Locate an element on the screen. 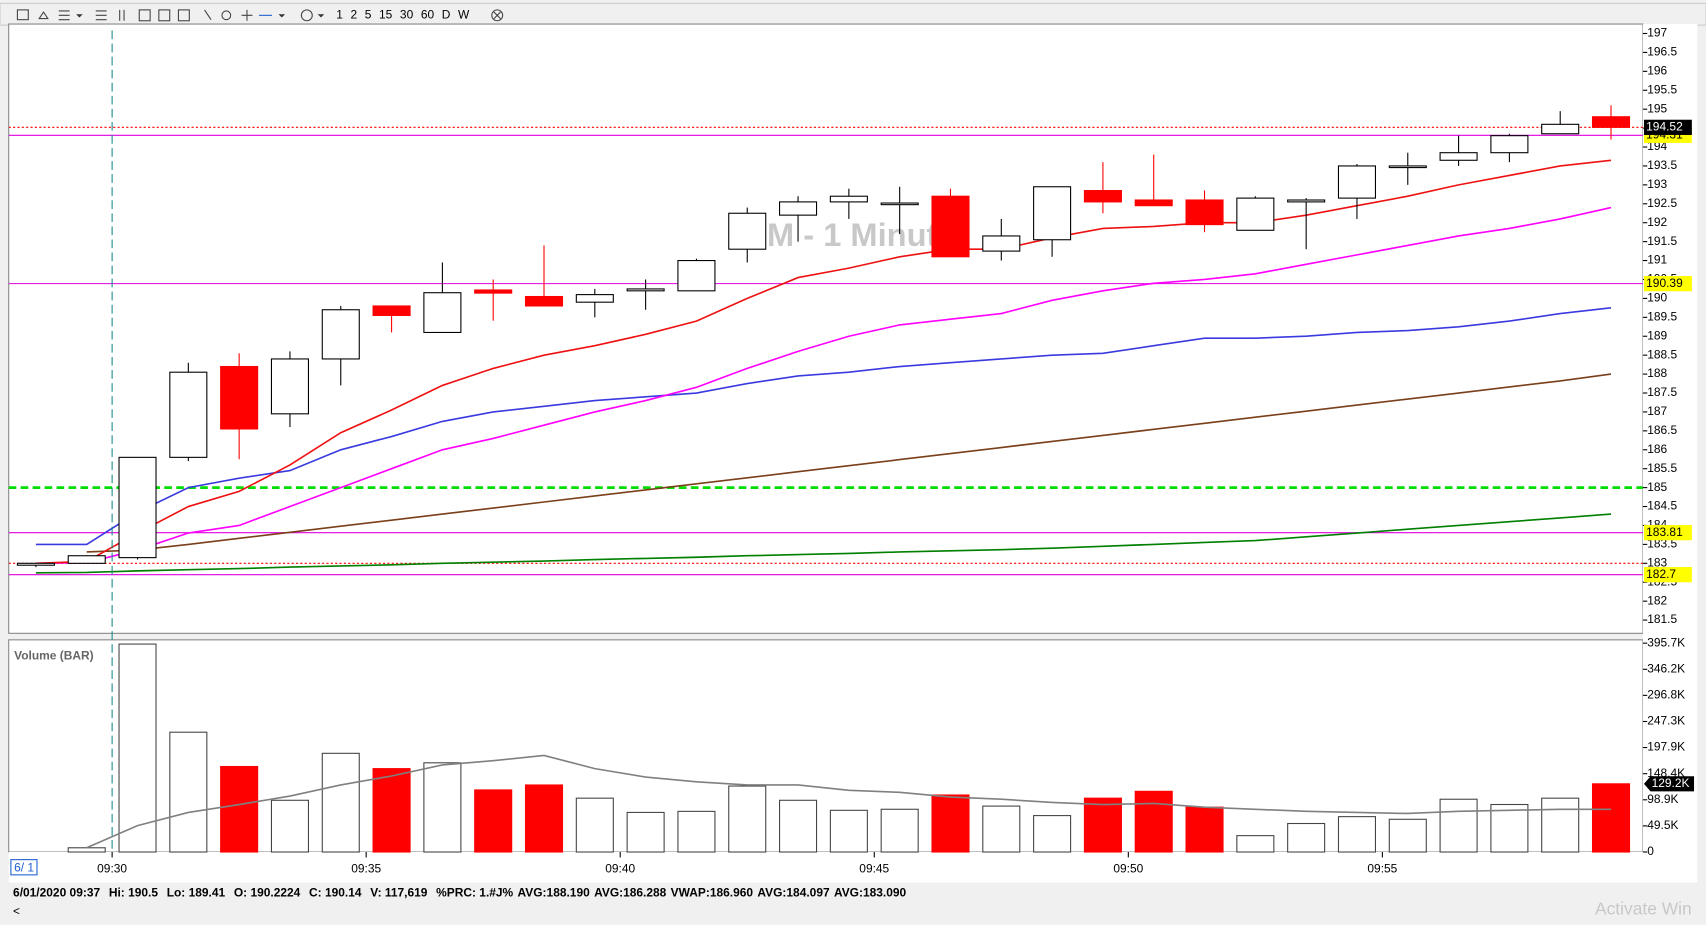 The height and width of the screenshot is (925, 1706). y-tick-label: 189 is located at coordinates (1657, 335).